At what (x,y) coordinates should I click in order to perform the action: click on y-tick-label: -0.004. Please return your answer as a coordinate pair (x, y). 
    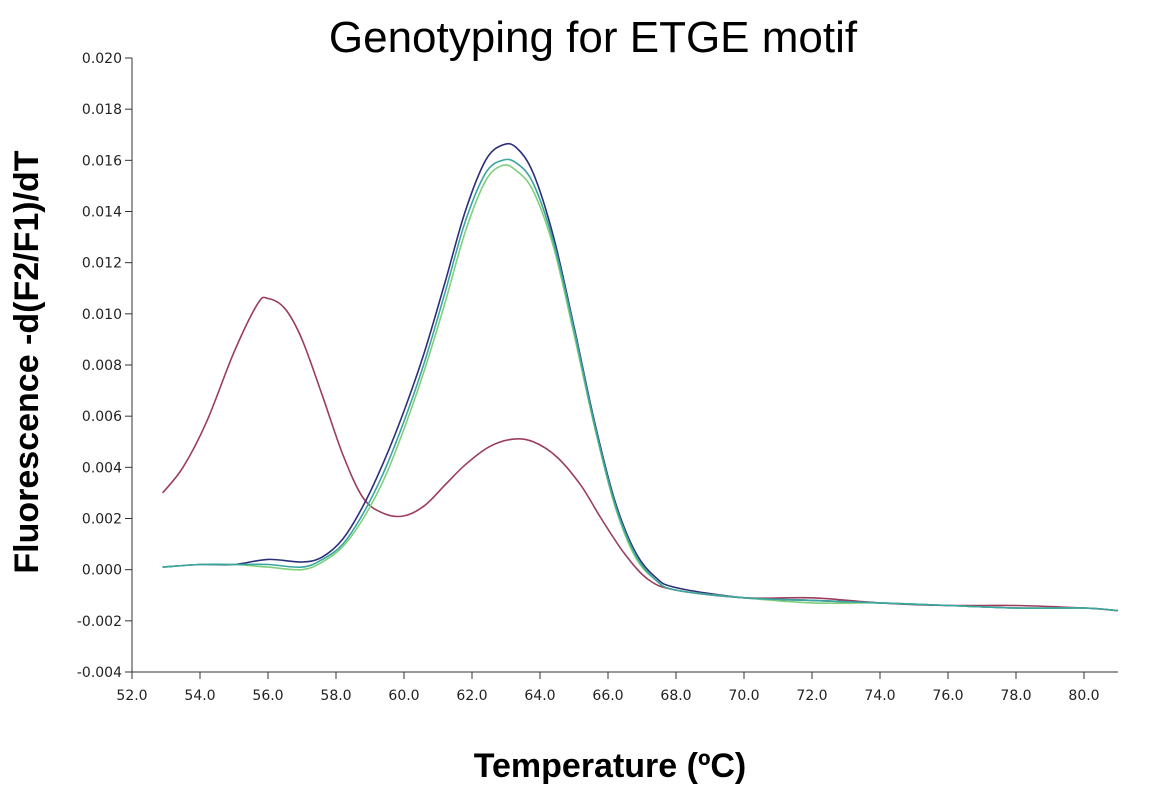
    Looking at the image, I should click on (99, 673).